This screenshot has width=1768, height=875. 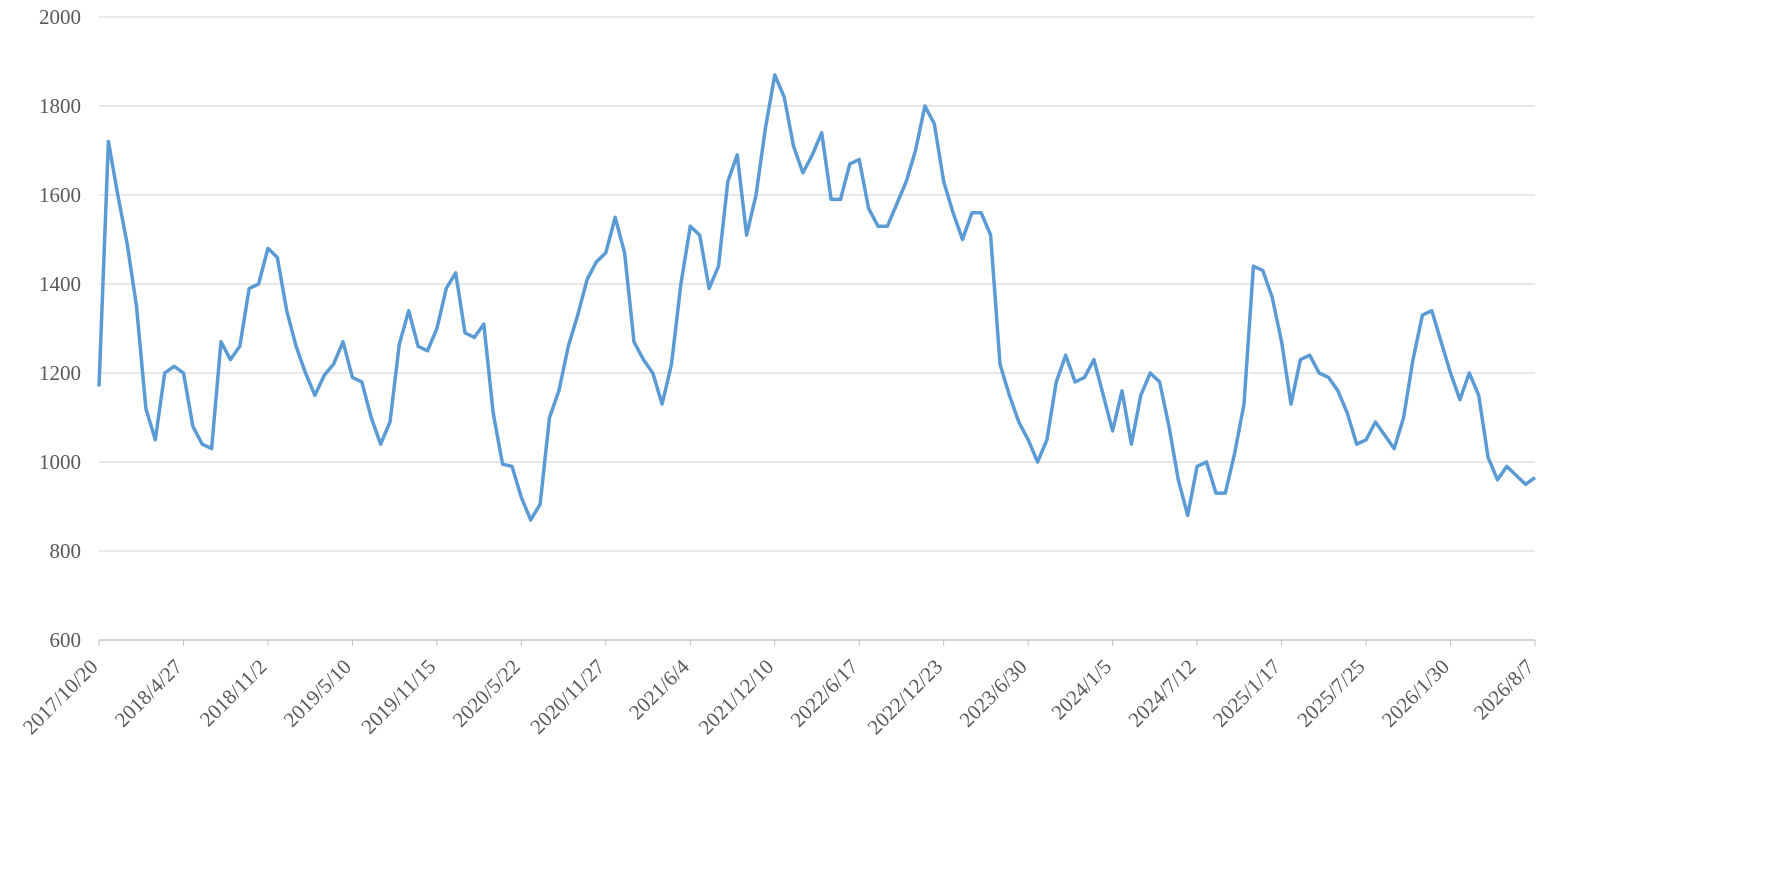 I want to click on x-tick-label: 2024/7/12, so click(x=1161, y=693).